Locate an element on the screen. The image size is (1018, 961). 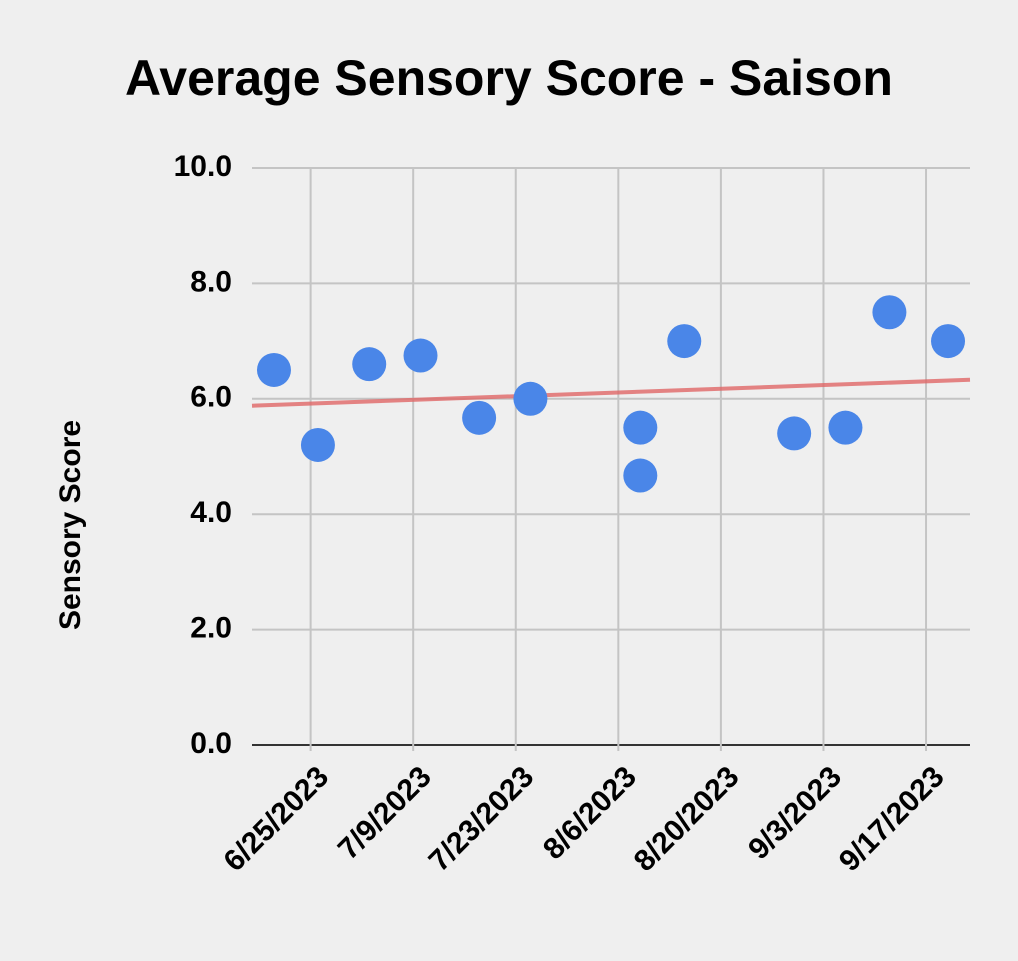
trendline is located at coordinates (611, 392).